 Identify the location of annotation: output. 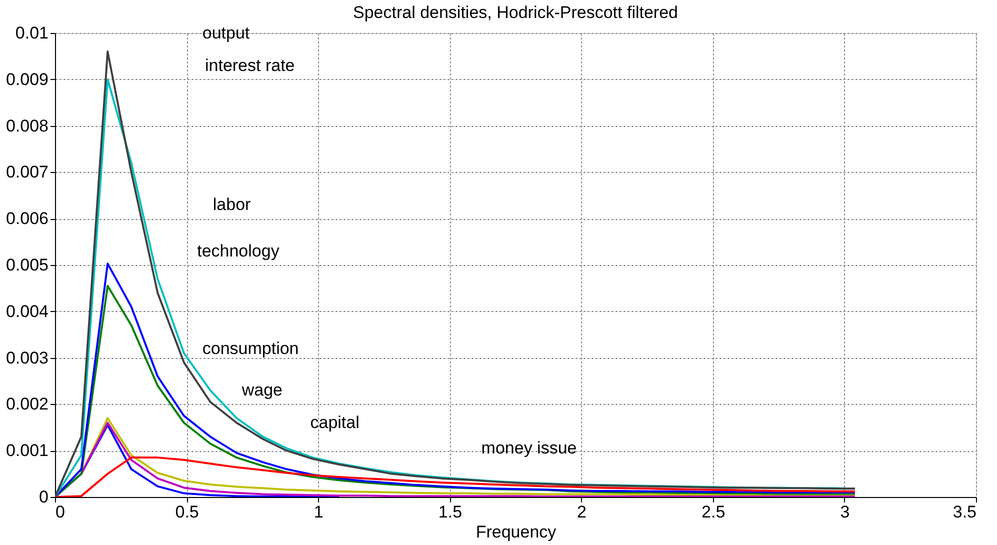
(226, 32).